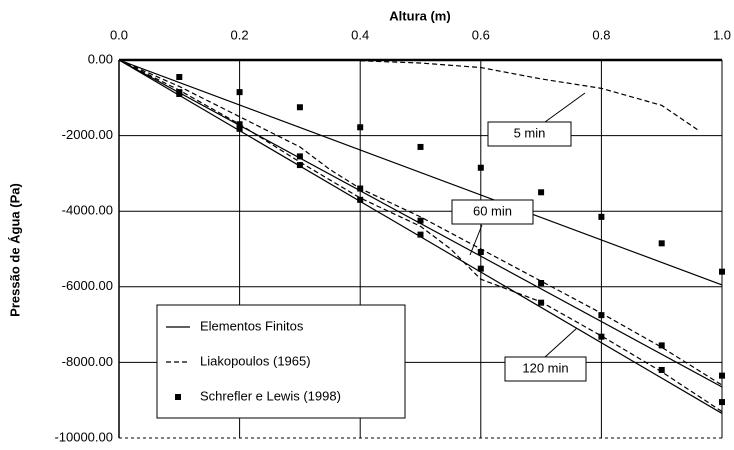 This screenshot has height=450, width=734. What do you see at coordinates (722, 34) in the screenshot?
I see `x-tick-label: 1.0` at bounding box center [722, 34].